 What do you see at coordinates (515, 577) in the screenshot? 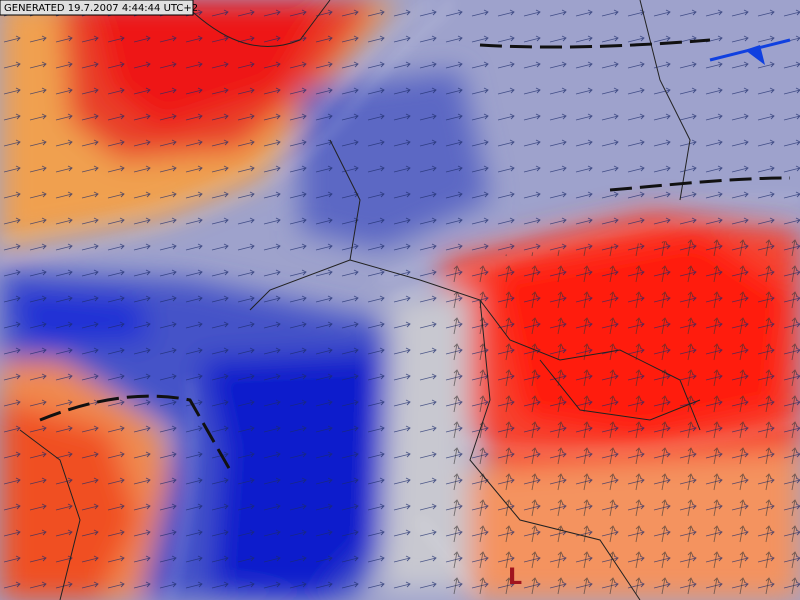
I see `low-pressure-label: L` at bounding box center [515, 577].